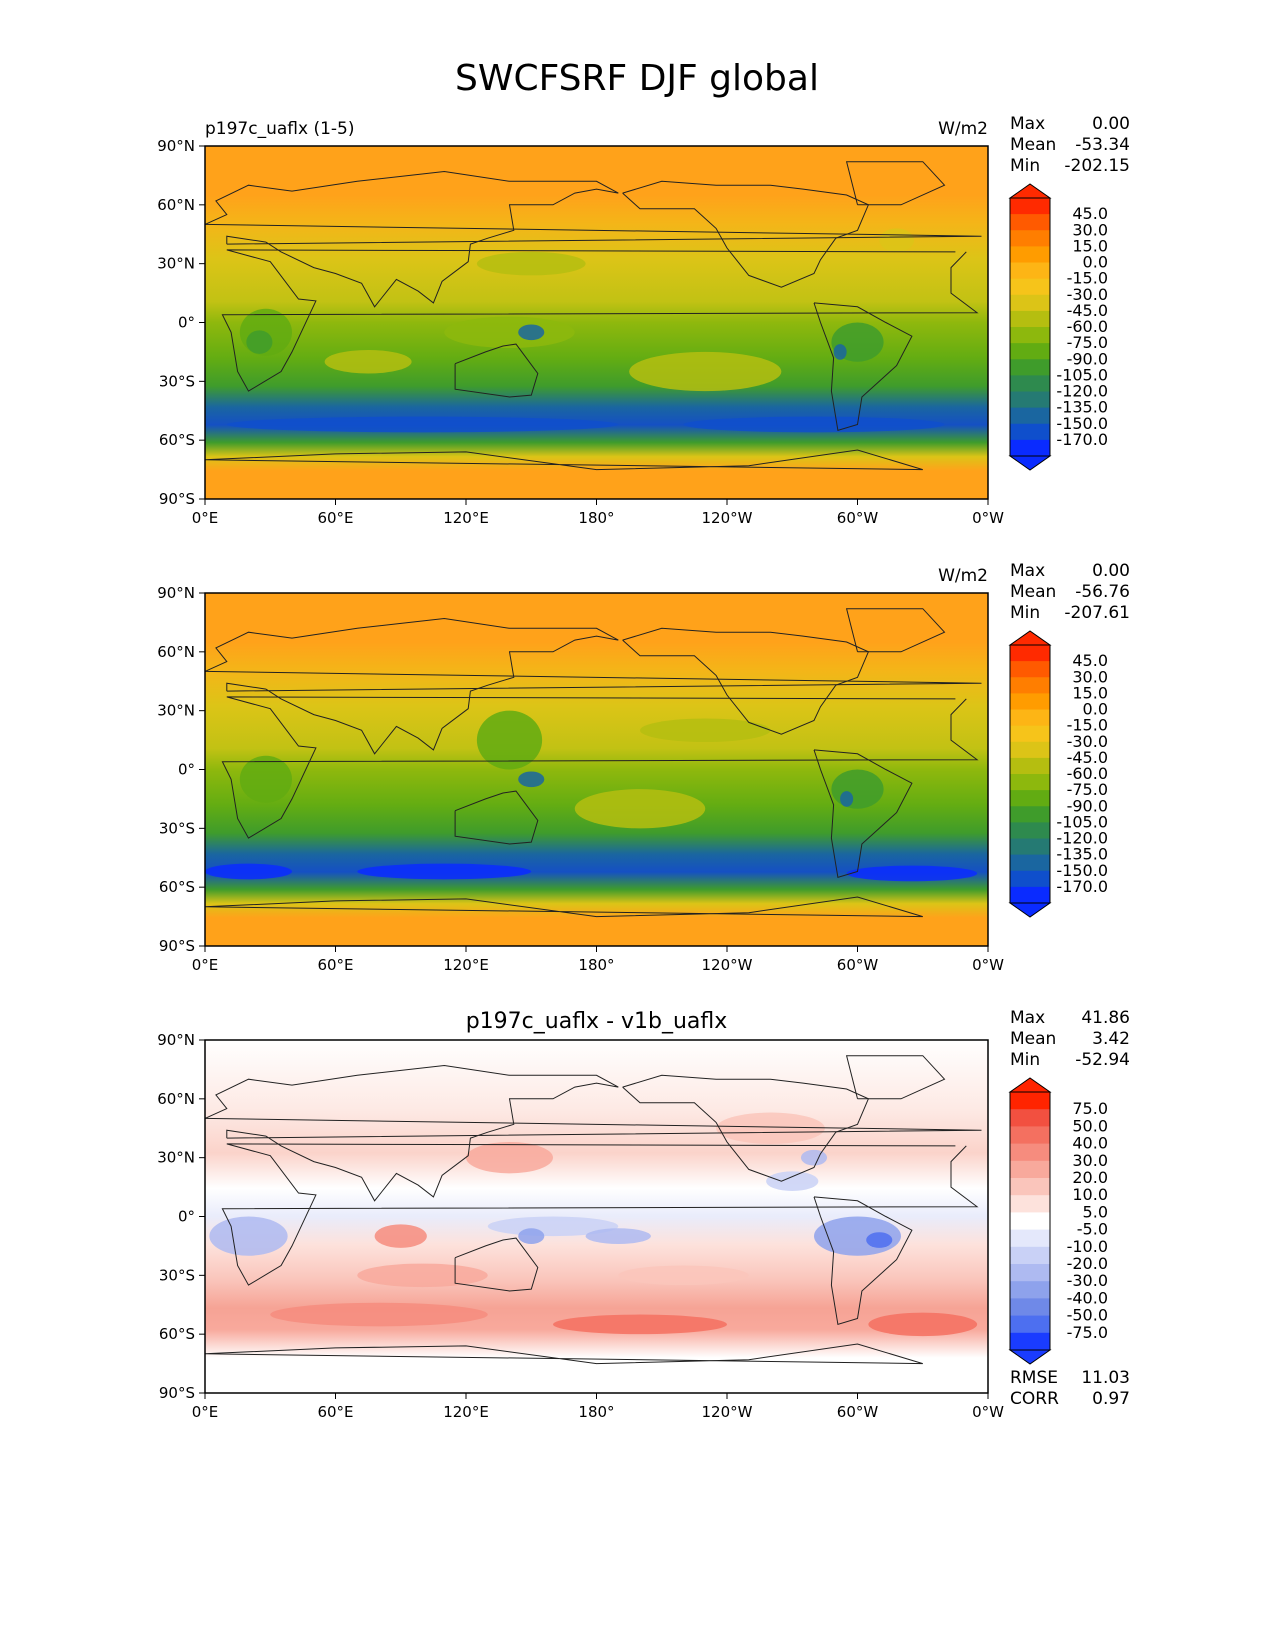  What do you see at coordinates (596, 518) in the screenshot?
I see `x-tick-label: 180°` at bounding box center [596, 518].